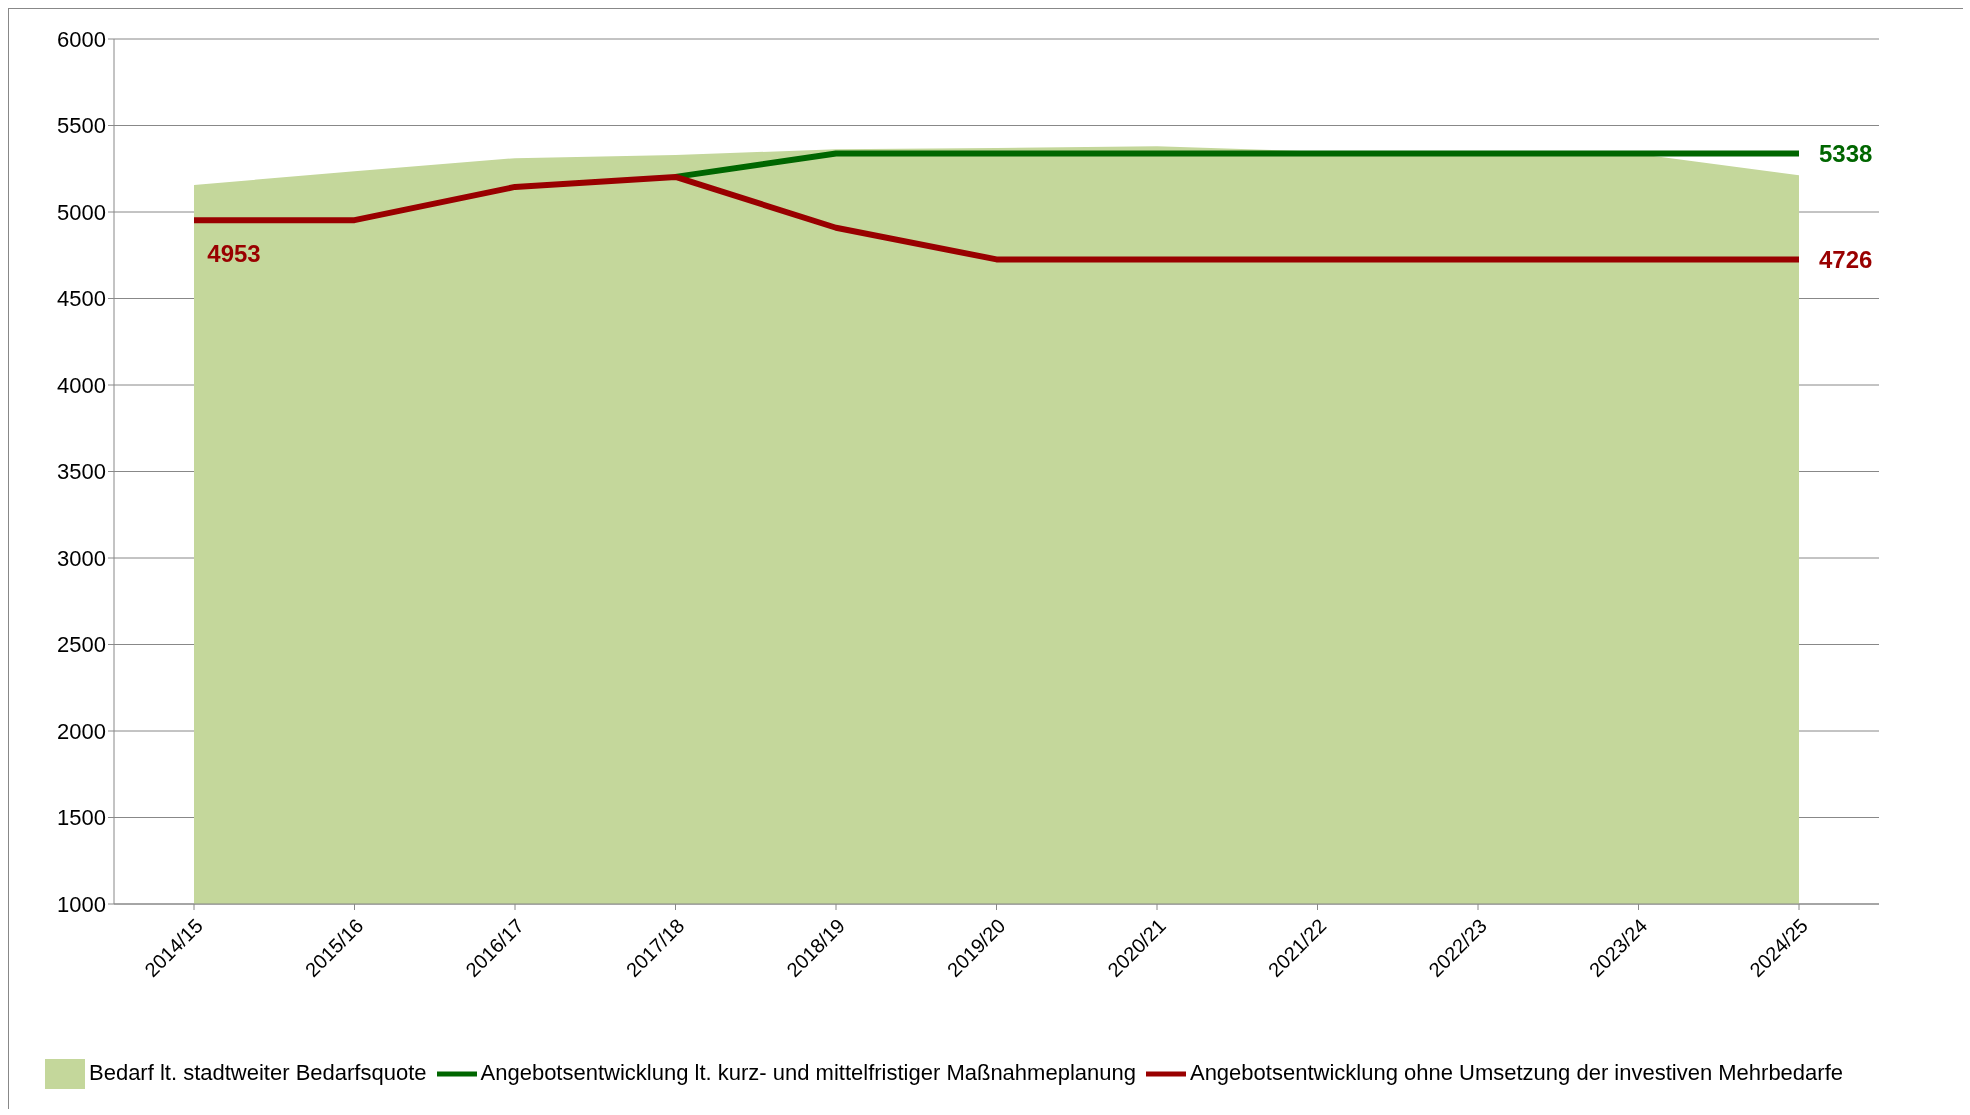 The image size is (1970, 1115). What do you see at coordinates (1846, 259) in the screenshot?
I see `annotation: 4726` at bounding box center [1846, 259].